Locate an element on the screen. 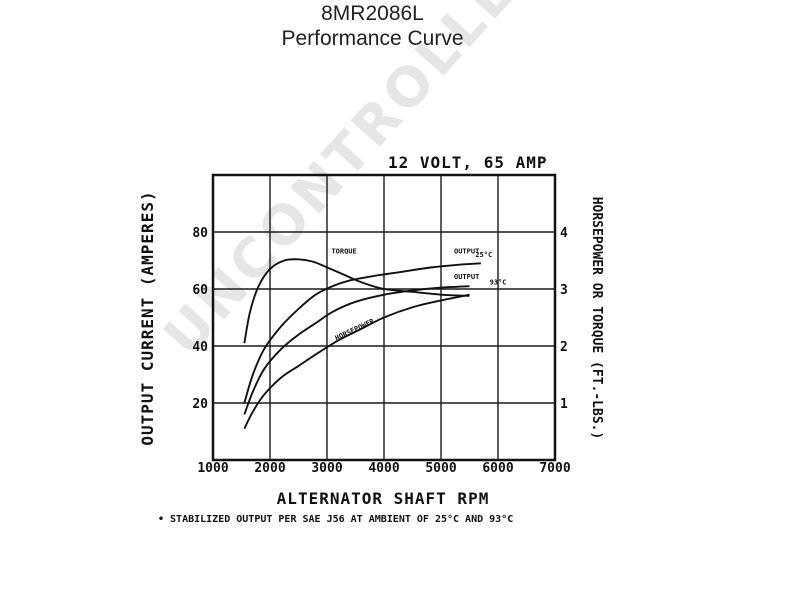 The width and height of the screenshot is (800, 600). x-tick-label: 6000 is located at coordinates (497, 468).